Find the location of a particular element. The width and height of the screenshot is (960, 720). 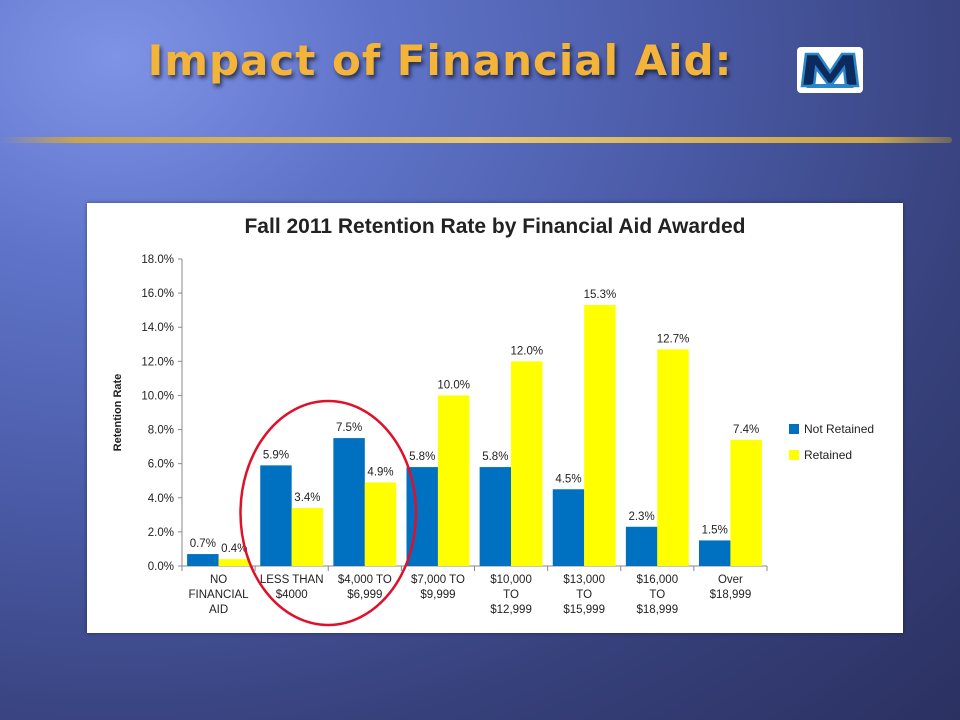

y-tick-label: 6.0% is located at coordinates (161, 465).